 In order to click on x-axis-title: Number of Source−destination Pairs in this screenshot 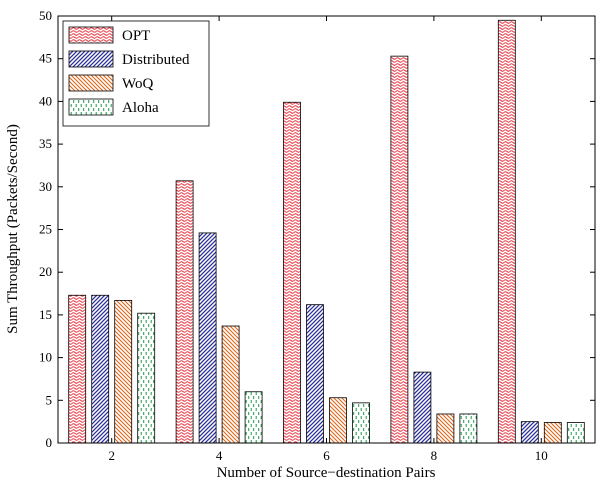, I will do `click(326, 473)`.